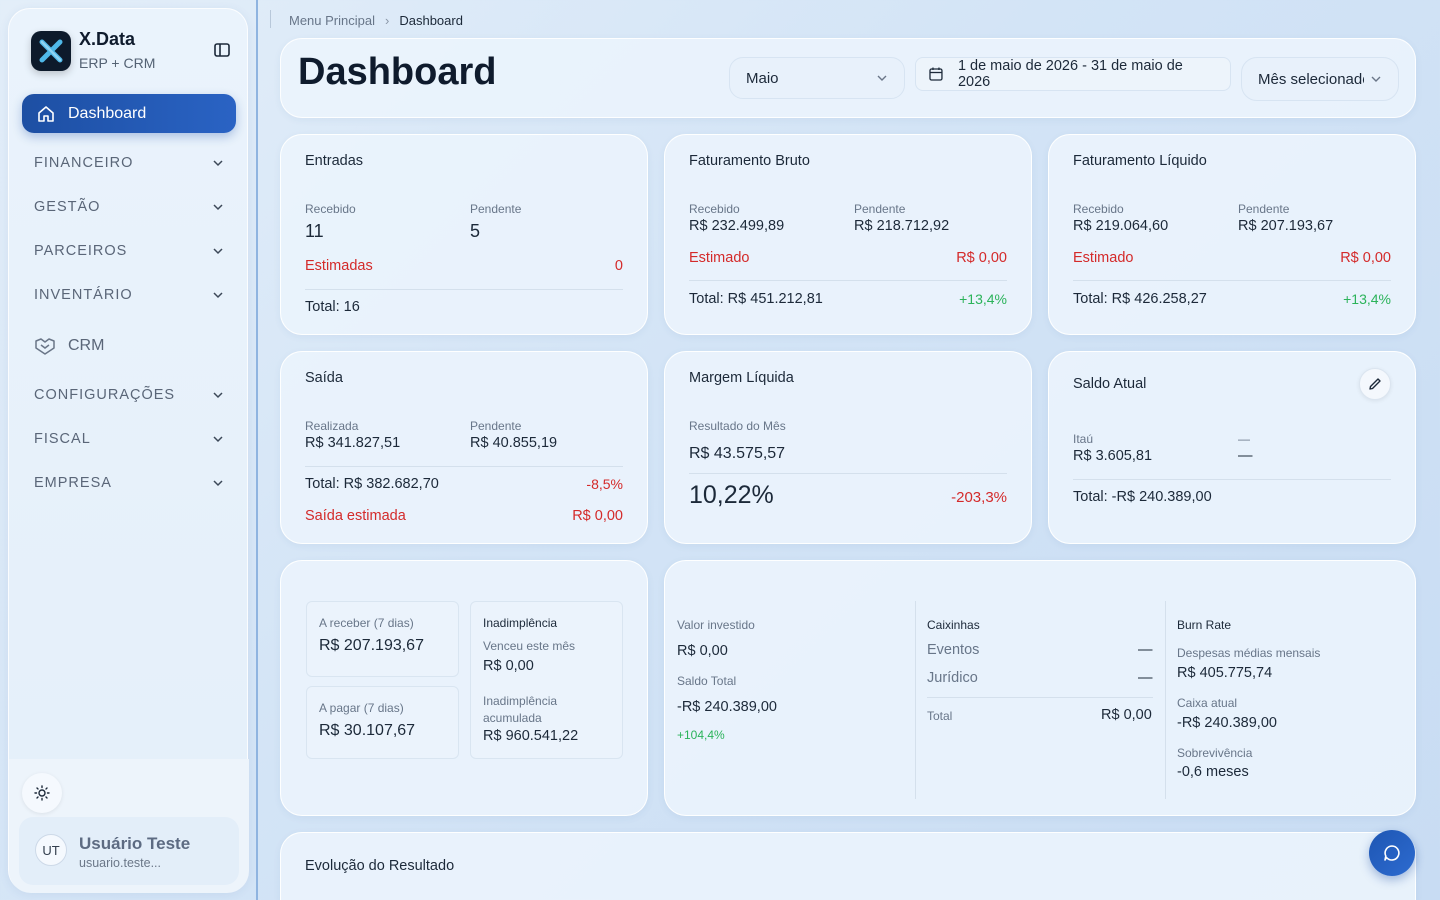 This screenshot has width=1440, height=900. Describe the element at coordinates (355, 516) in the screenshot. I see `label-saida-estimada: Saída estimada` at that location.